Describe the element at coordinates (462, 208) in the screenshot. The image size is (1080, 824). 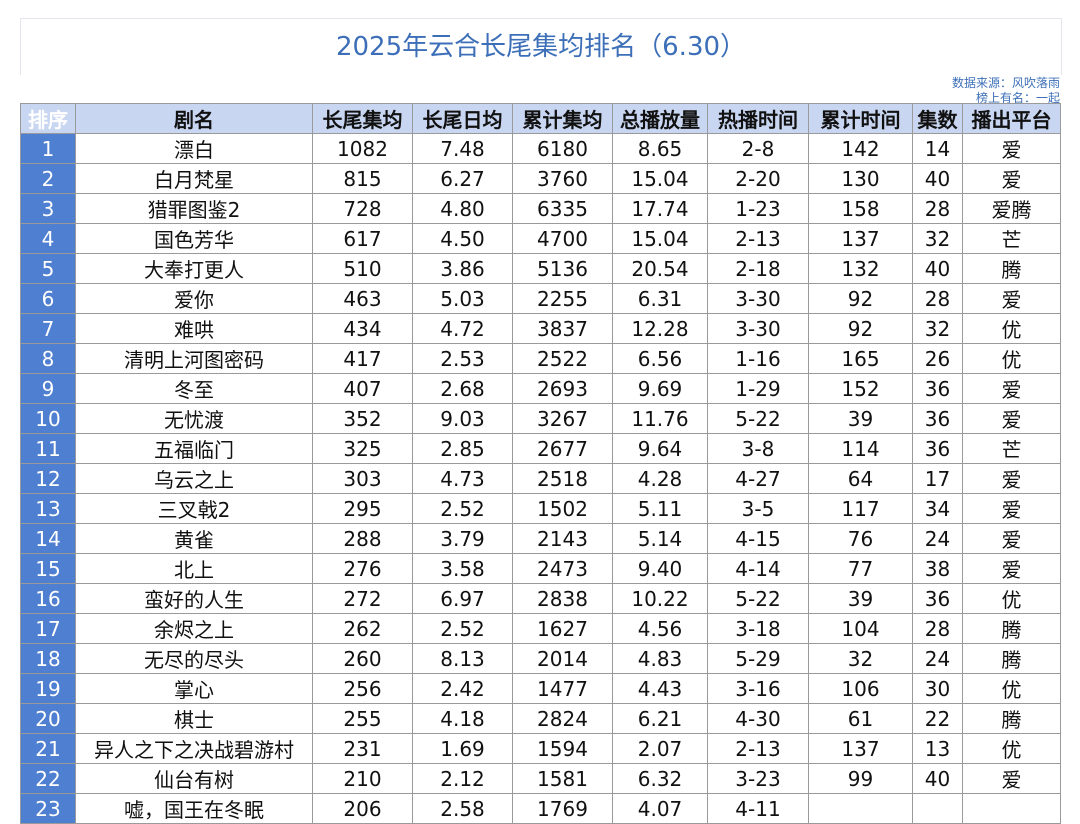
I see `cell: 4.80` at that location.